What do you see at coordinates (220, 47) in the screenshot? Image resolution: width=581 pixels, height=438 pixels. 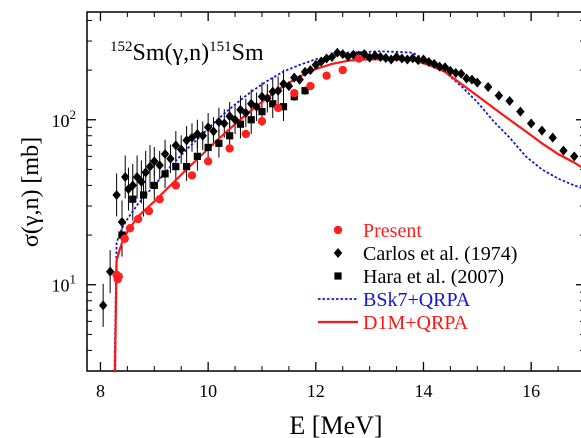 I see `reaction-post-mass: 151` at bounding box center [220, 47].